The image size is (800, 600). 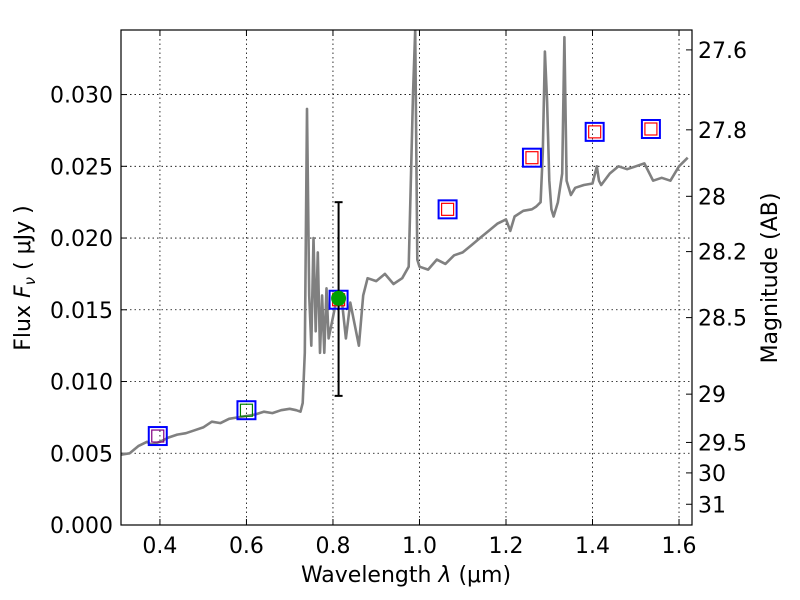 I want to click on y-tick-label: 0.005, so click(x=81, y=454).